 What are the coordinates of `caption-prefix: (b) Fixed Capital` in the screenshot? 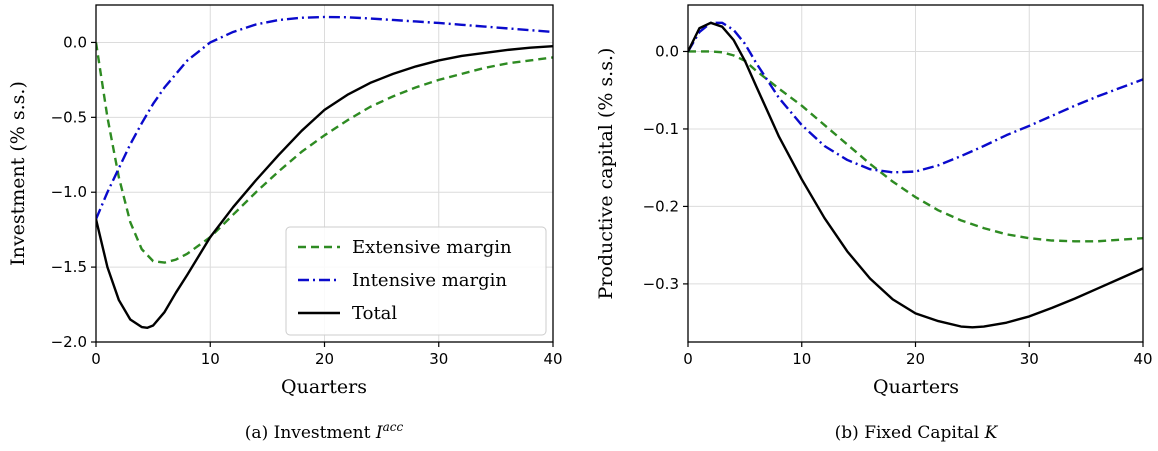 It's located at (910, 433).